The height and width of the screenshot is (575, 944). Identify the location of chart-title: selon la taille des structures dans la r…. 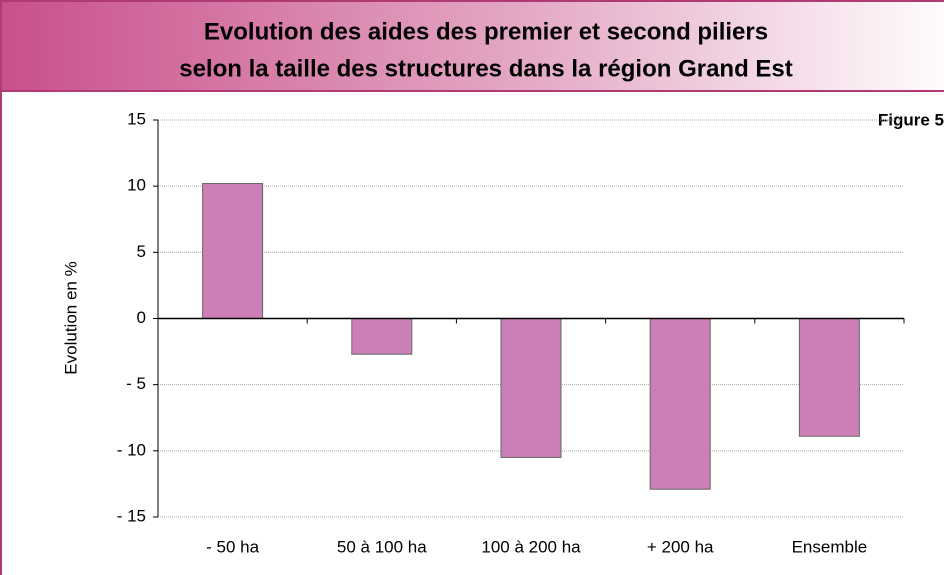
(486, 68).